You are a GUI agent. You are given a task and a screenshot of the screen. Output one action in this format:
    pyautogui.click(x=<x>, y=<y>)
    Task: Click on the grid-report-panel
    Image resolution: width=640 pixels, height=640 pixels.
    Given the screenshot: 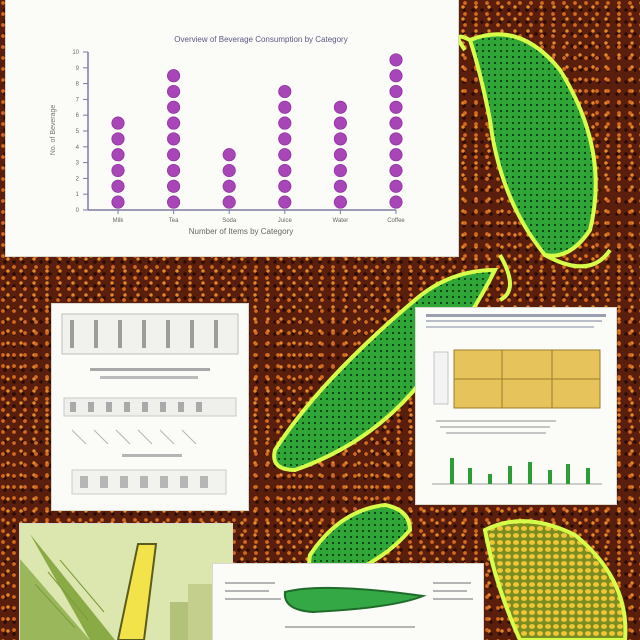 What is the action you would take?
    pyautogui.click(x=516, y=406)
    